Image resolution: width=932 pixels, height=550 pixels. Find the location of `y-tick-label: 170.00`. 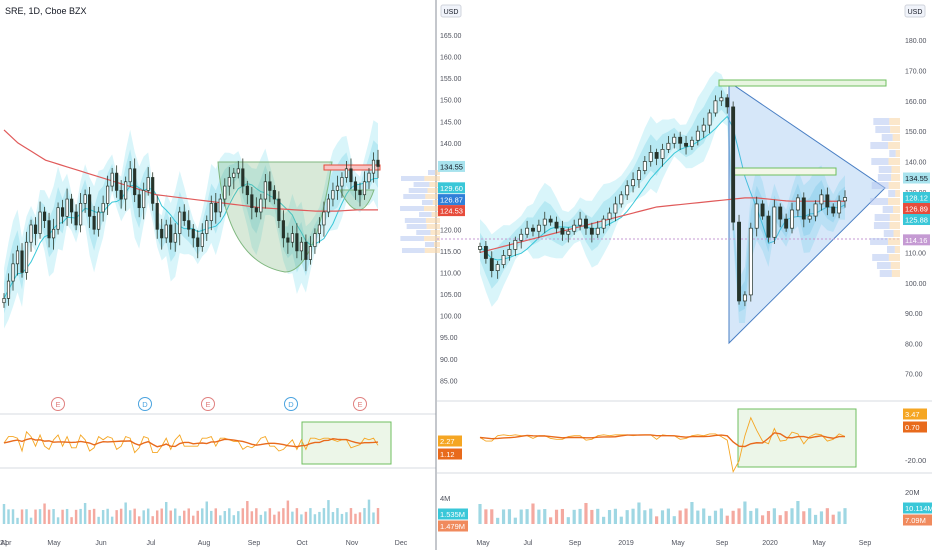

y-tick-label: 170.00 is located at coordinates (916, 72).